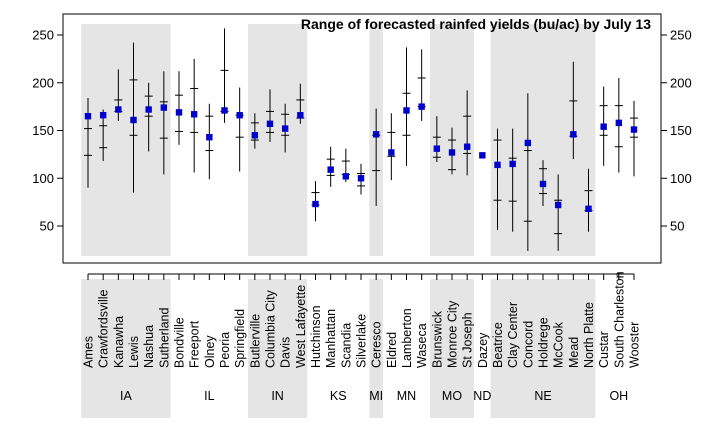 This screenshot has width=720, height=424. I want to click on point-manhattan, so click(330, 169).